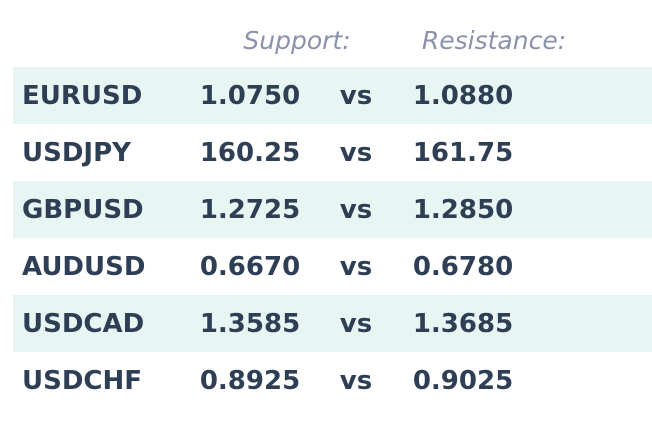 The image size is (652, 434). Describe the element at coordinates (82, 380) in the screenshot. I see `pair: USDCHF` at that location.